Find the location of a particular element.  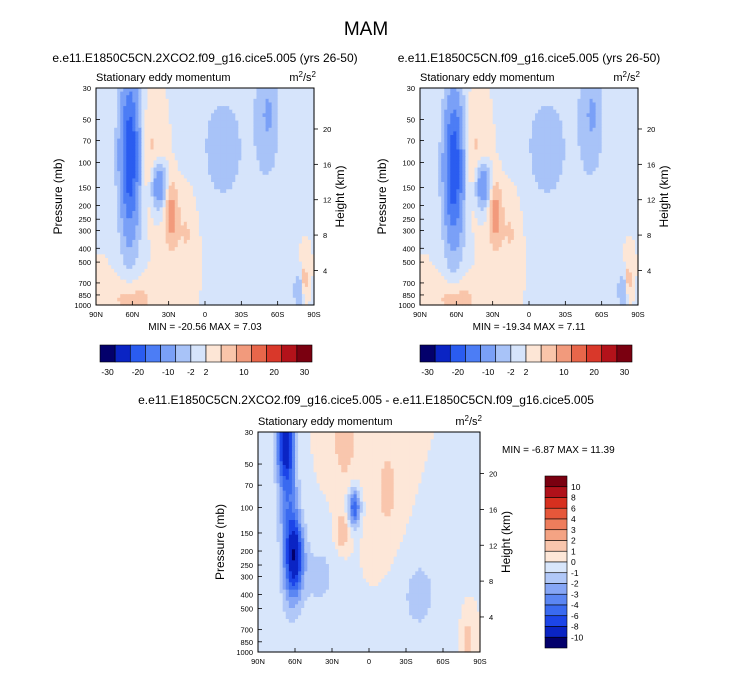

x-tick-label: 60N is located at coordinates (132, 314).